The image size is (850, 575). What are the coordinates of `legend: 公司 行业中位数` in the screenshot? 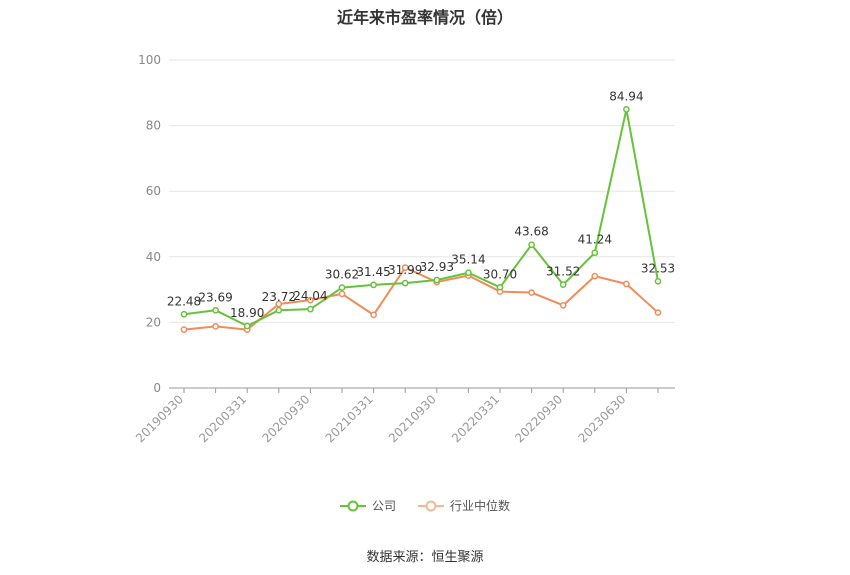 It's located at (425, 505).